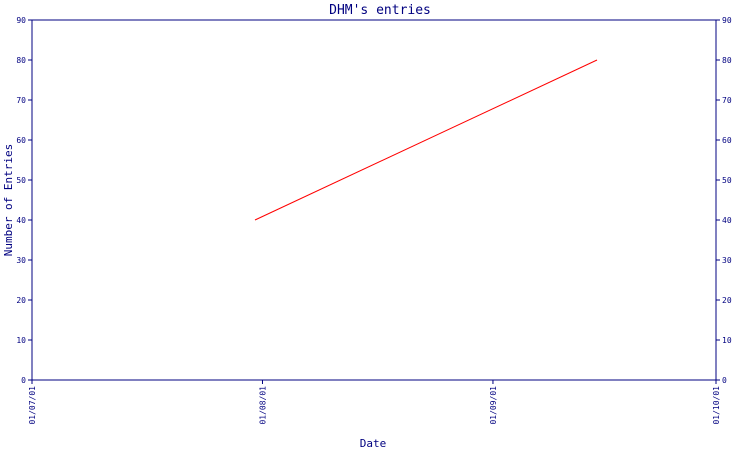 The image size is (750, 450). Describe the element at coordinates (23, 380) in the screenshot. I see `y-tick-label-left: 0` at that location.